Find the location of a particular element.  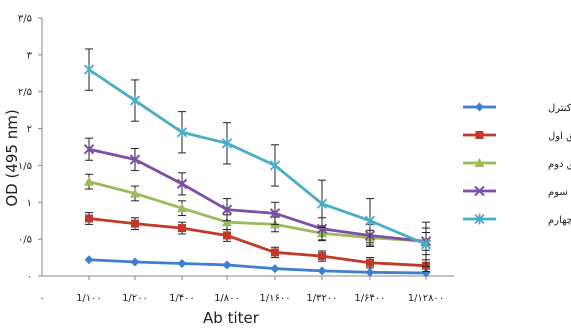

y-tick-label: ۱ is located at coordinates (29, 203).